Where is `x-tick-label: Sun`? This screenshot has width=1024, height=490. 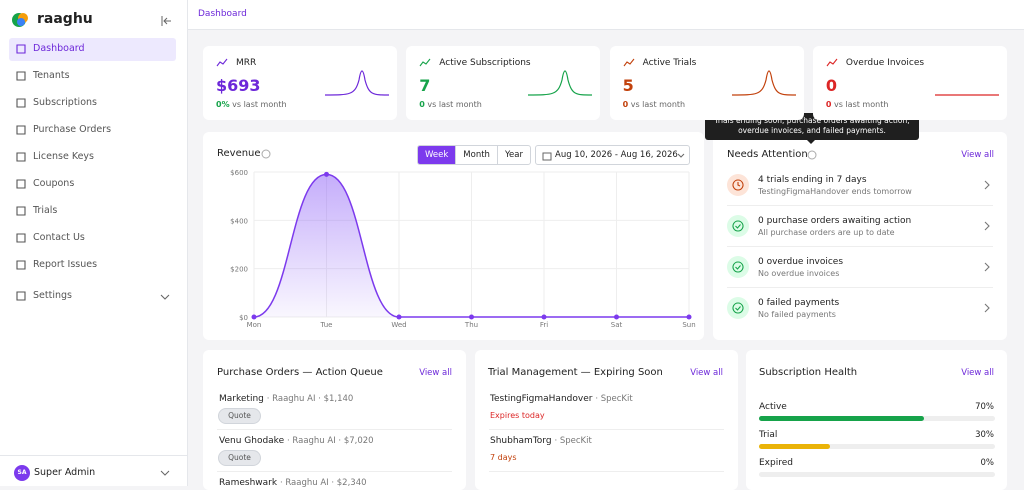 x-tick-label: Sun is located at coordinates (688, 325).